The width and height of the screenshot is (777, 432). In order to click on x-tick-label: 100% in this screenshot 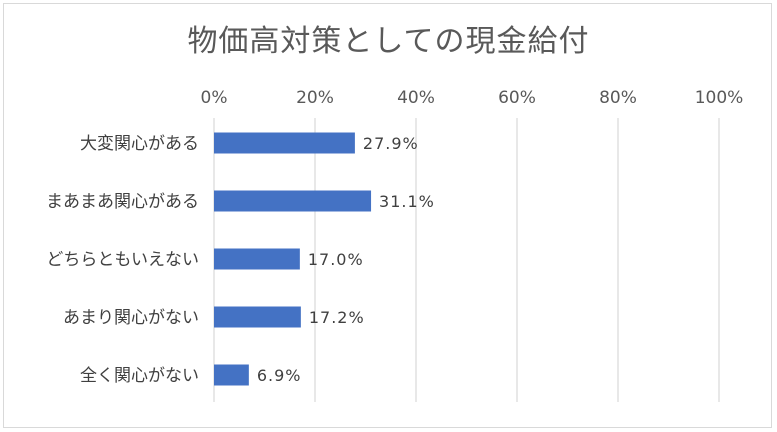, I will do `click(719, 98)`.